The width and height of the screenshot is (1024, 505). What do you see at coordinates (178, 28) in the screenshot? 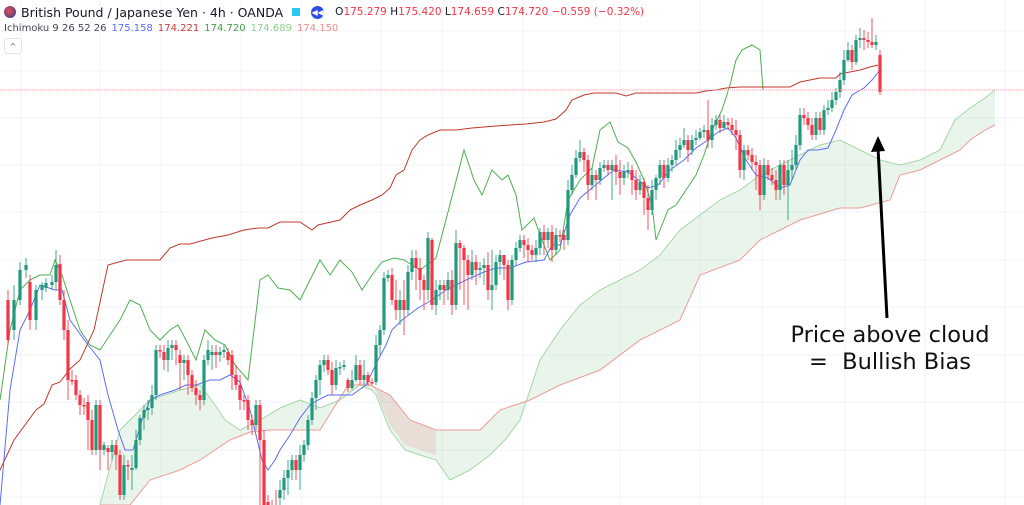
I see `kijun-value: 174.221` at bounding box center [178, 28].